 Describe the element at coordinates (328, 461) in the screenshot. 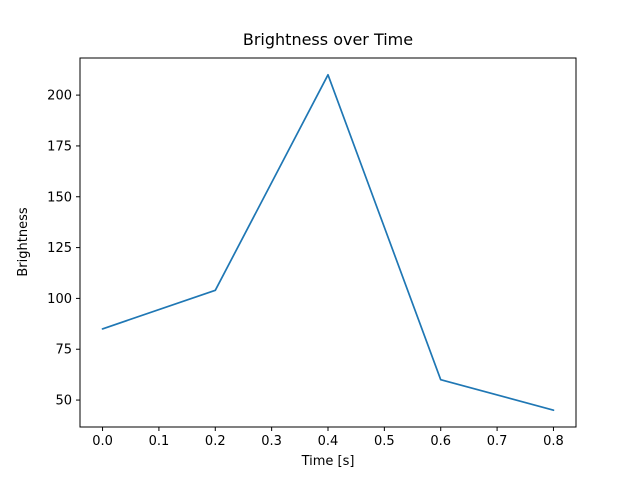

I see `x-axis-label: Time [s]` at that location.